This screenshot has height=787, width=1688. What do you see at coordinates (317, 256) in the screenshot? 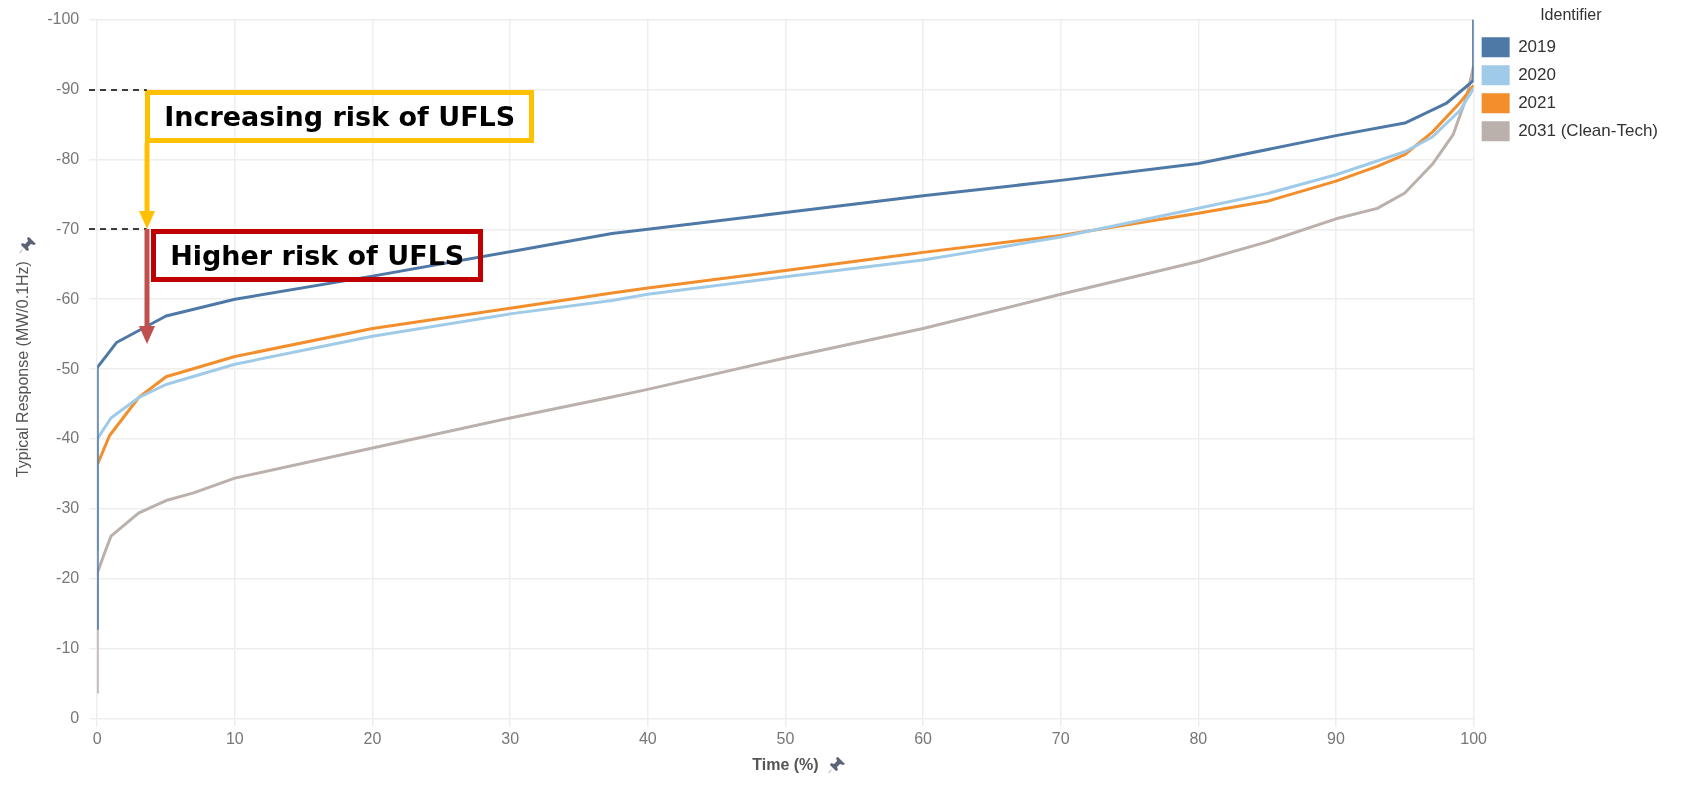
I see `annotation: Higher risk of UFLS` at bounding box center [317, 256].